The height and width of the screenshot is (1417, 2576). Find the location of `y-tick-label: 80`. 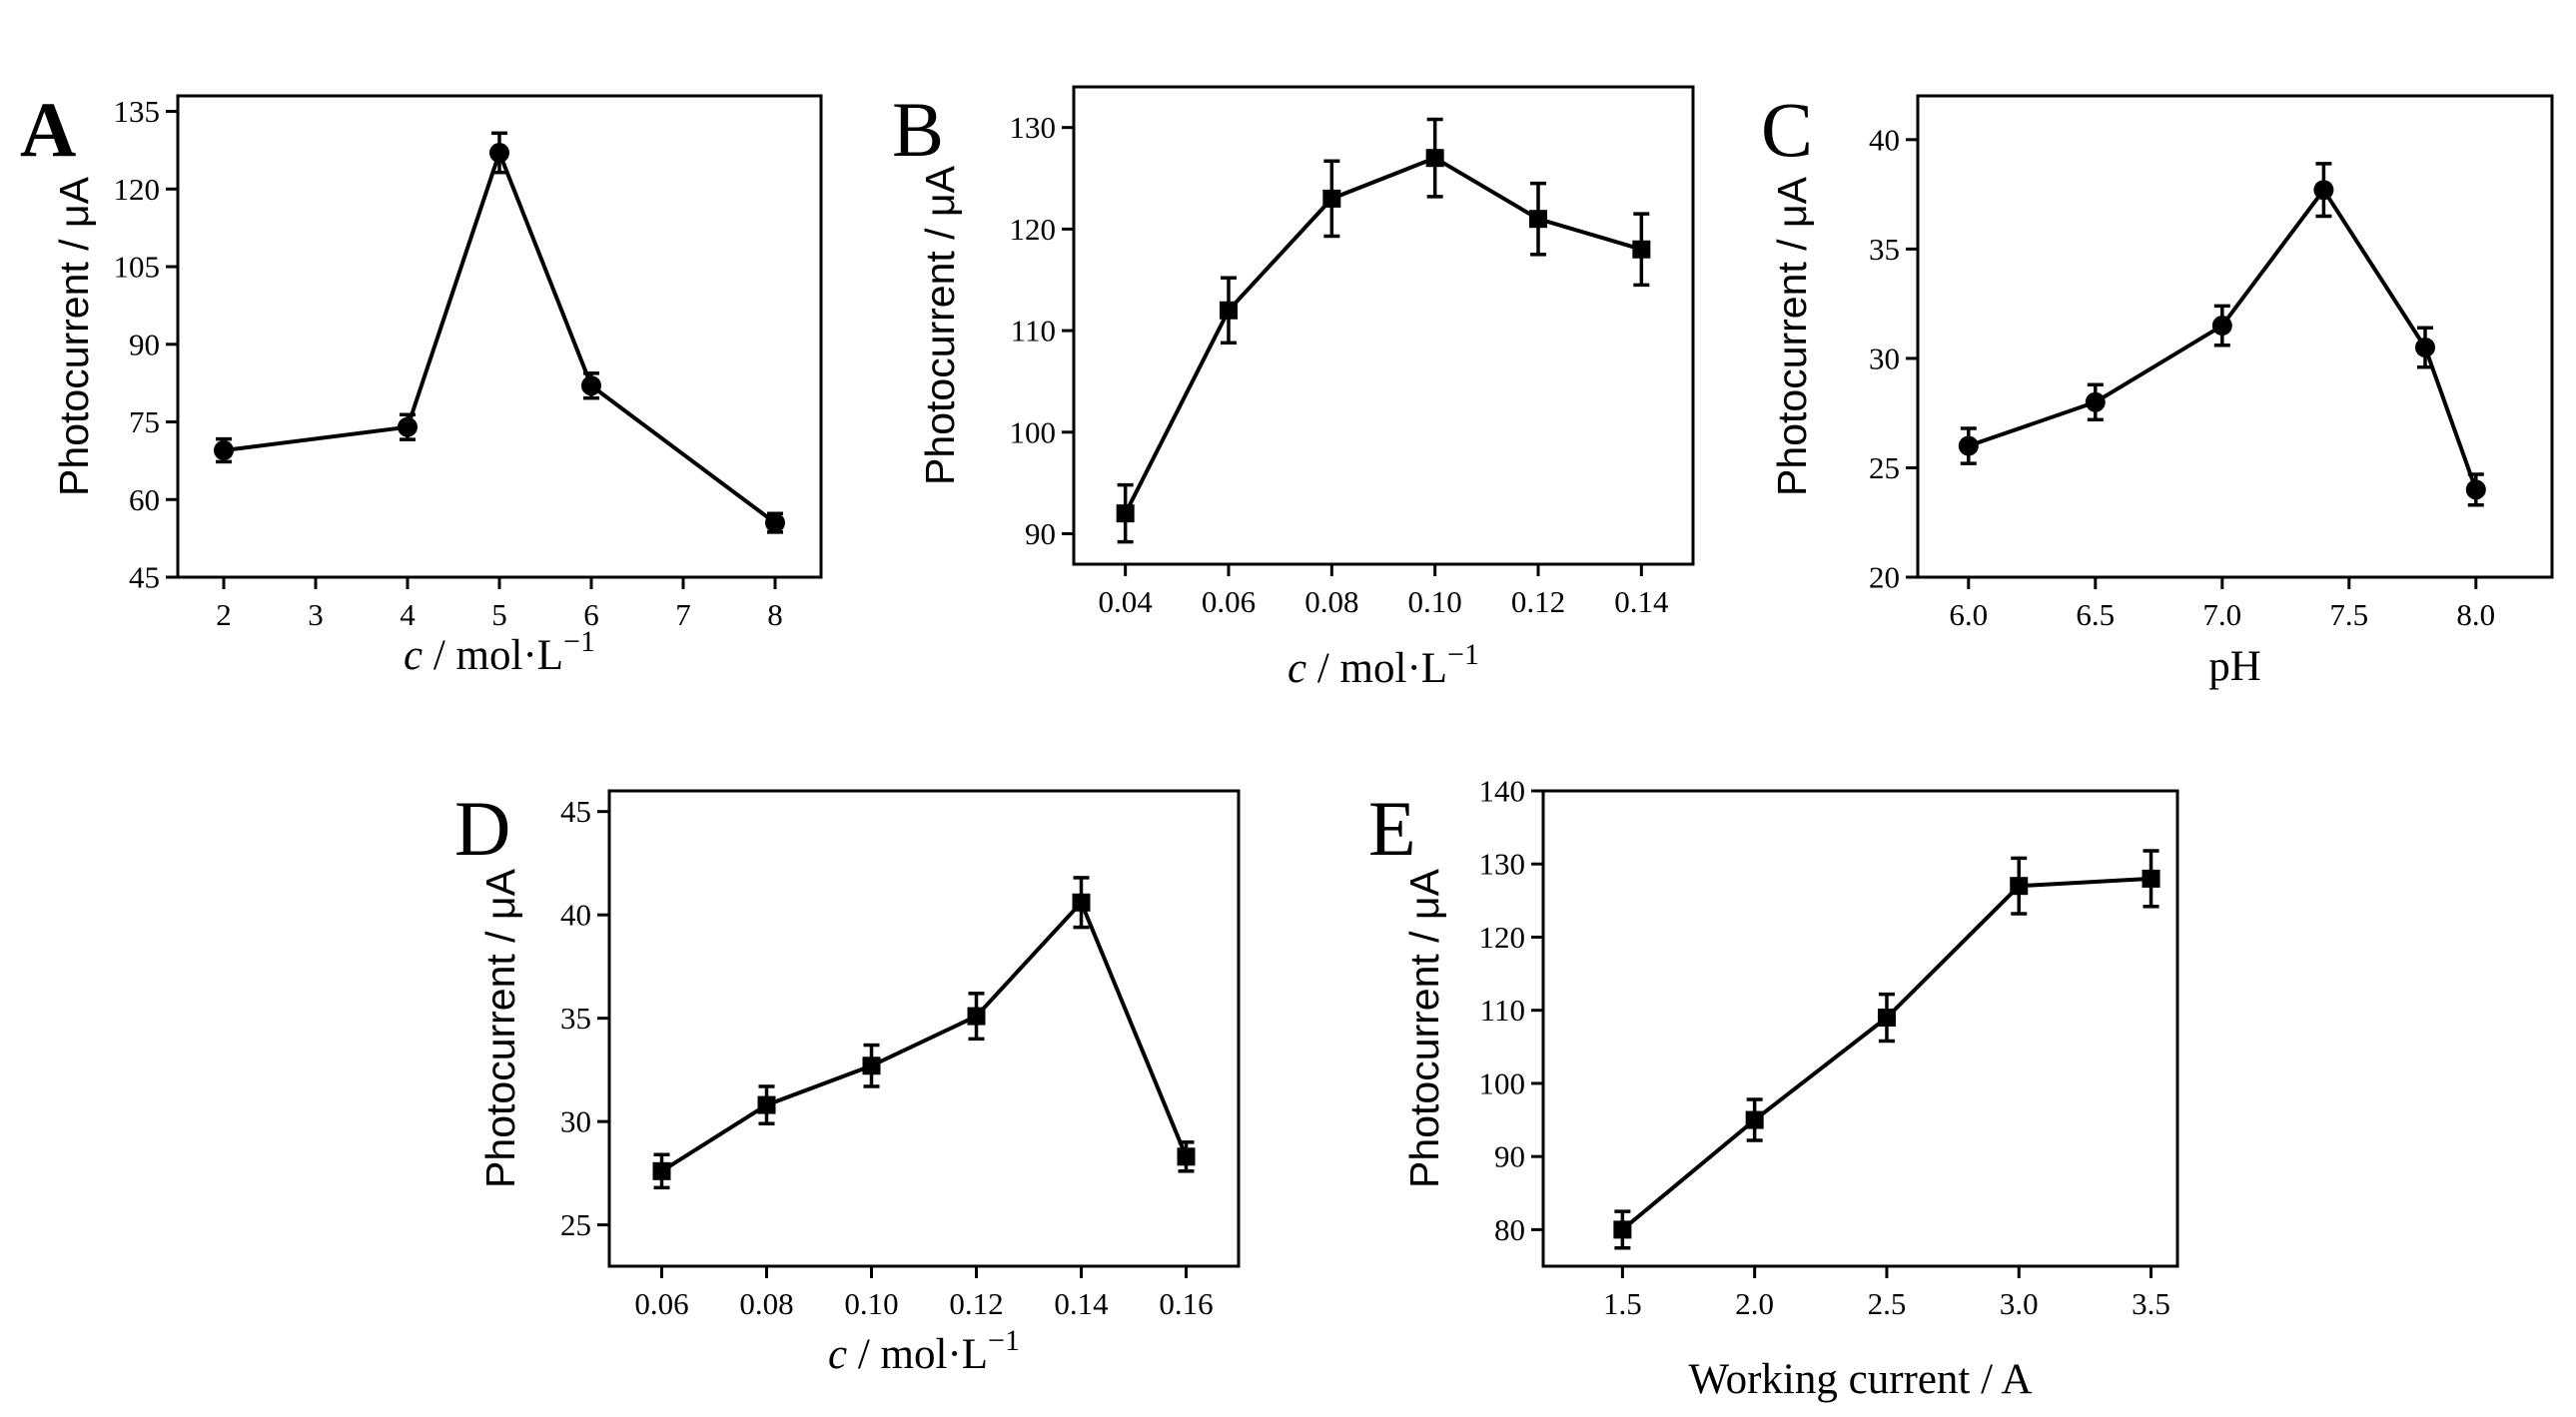

y-tick-label: 80 is located at coordinates (1510, 1229).